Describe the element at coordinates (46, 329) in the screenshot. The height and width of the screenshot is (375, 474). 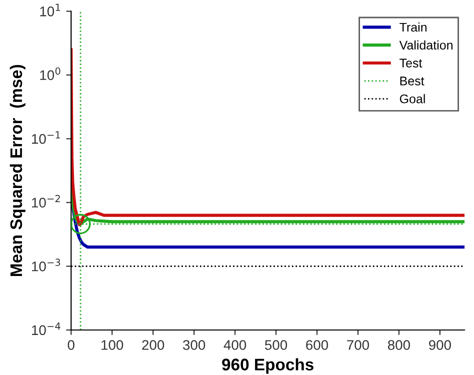
I see `y-tick-label: 10$^{−4}$` at that location.